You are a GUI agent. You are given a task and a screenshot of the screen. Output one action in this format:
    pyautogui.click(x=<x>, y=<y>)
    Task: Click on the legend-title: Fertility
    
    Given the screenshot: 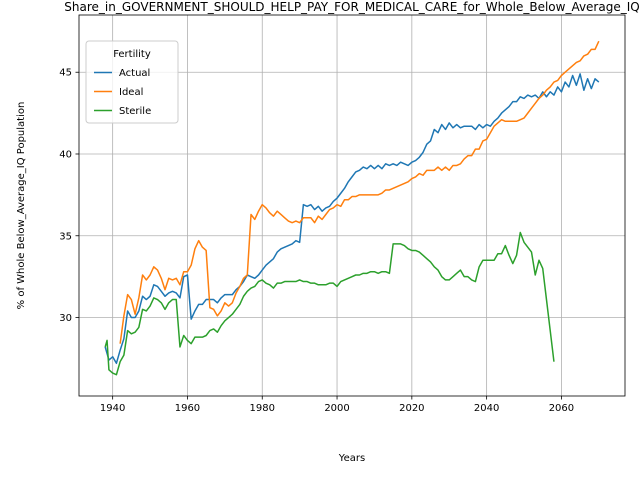 What is the action you would take?
    pyautogui.click(x=132, y=54)
    